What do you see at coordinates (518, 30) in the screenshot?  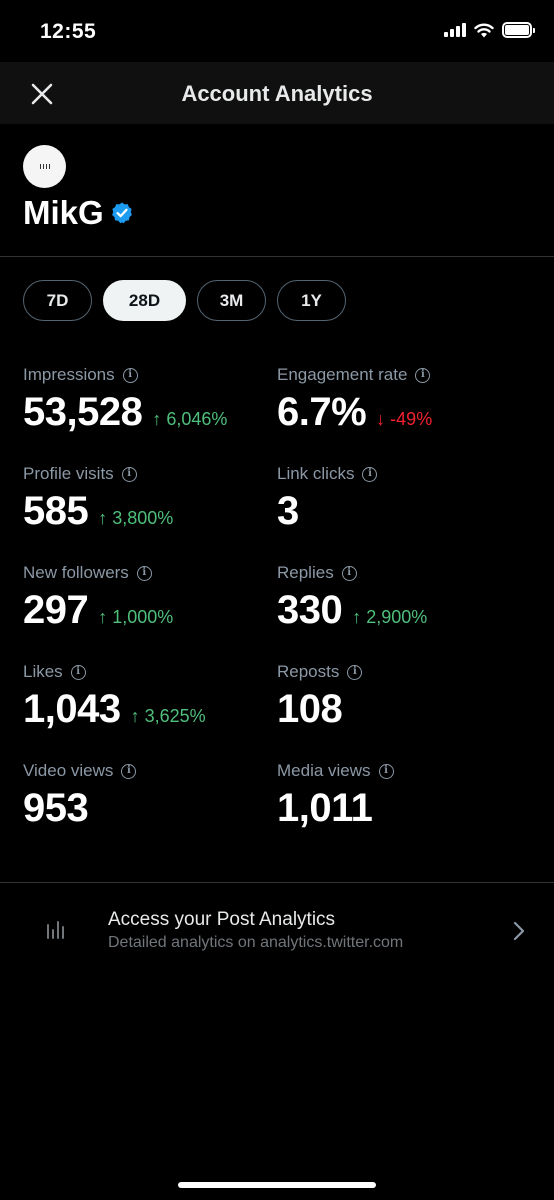 I see `battery-icon` at bounding box center [518, 30].